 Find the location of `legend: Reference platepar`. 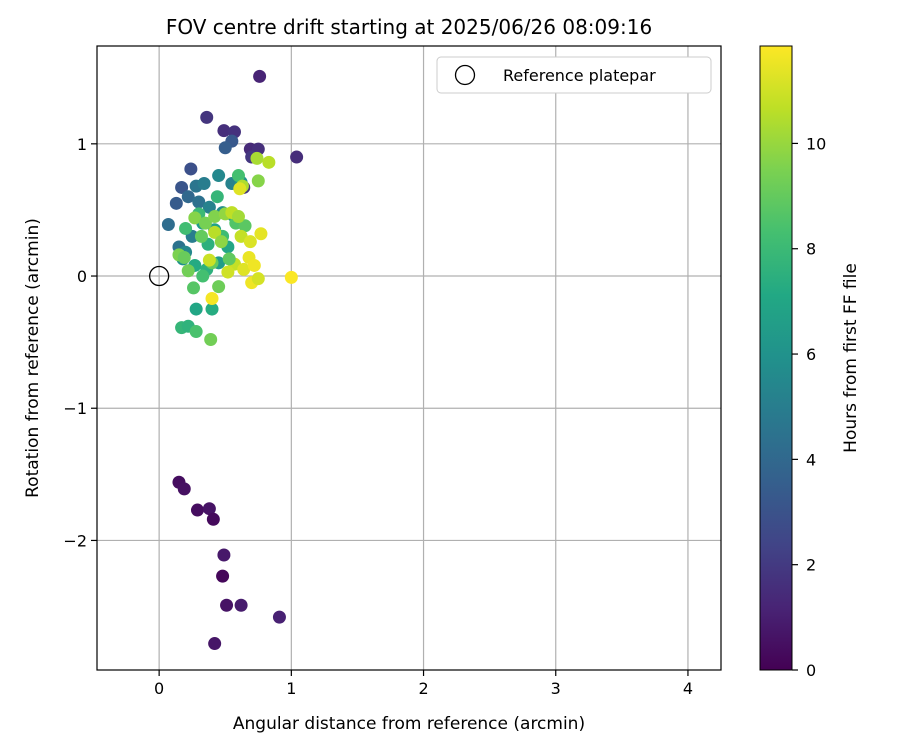

legend: Reference platepar is located at coordinates (574, 75).